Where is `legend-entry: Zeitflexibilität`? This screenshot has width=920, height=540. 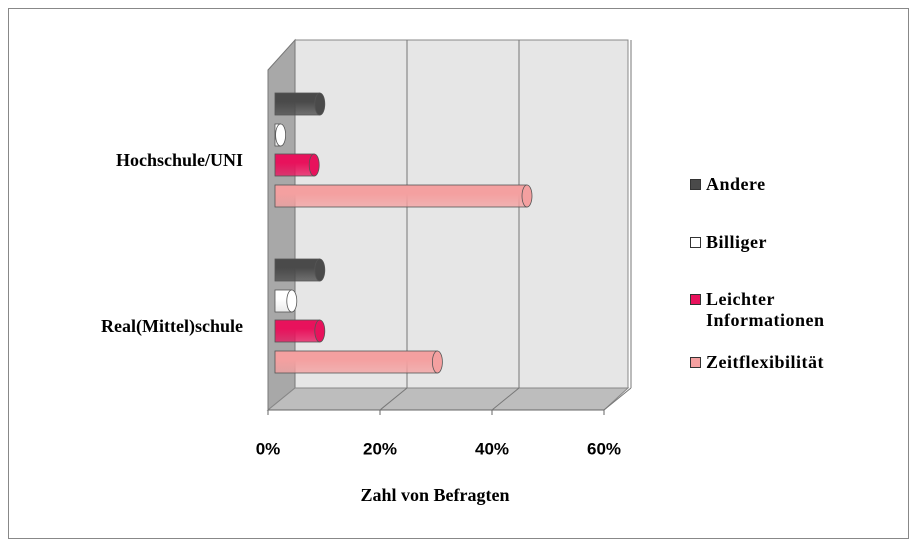
legend-entry: Zeitflexibilität is located at coordinates (777, 362).